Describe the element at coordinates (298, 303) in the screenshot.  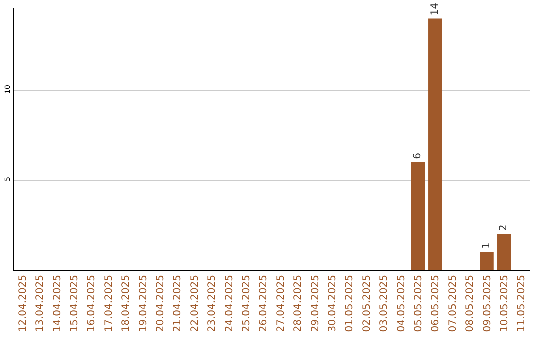
I see `x-tick-label: 28.04.2025` at that location.